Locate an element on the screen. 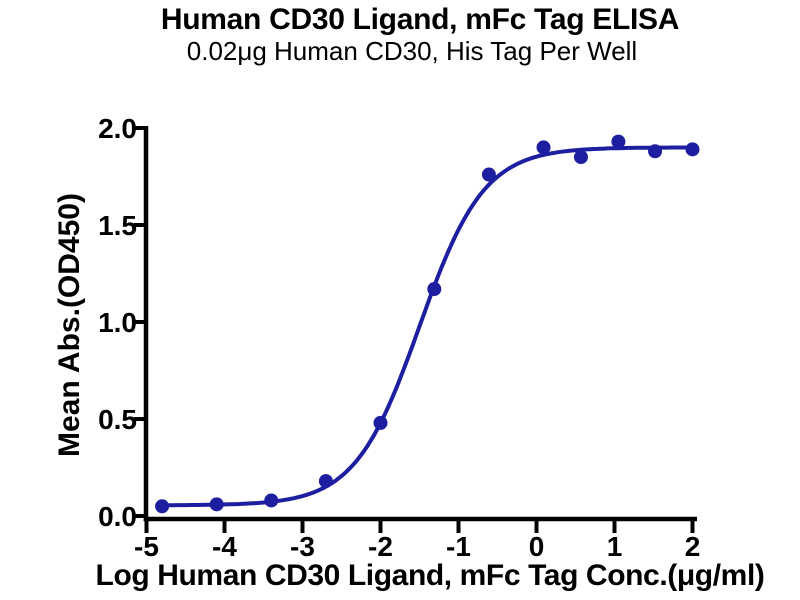 This screenshot has height=600, width=800. y-tick-label: 0.5 is located at coordinates (117, 419).